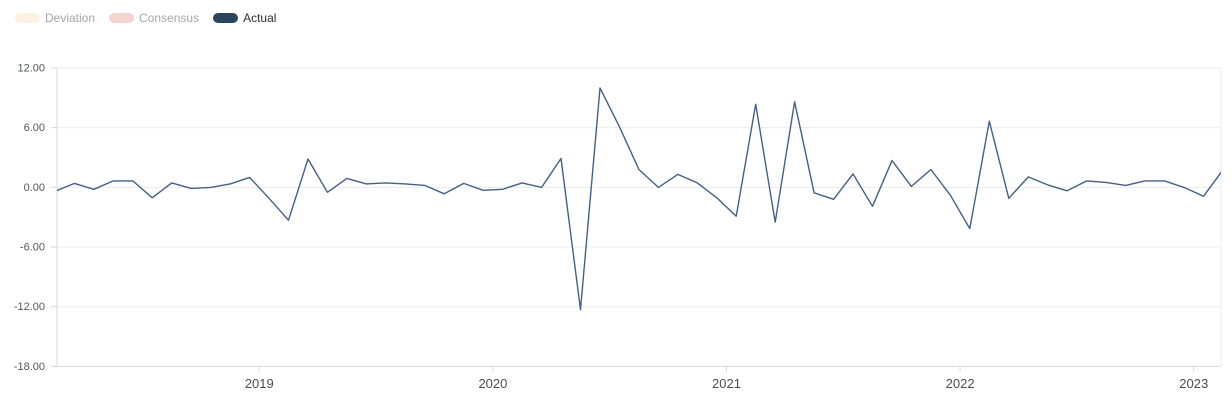 The height and width of the screenshot is (400, 1232). I want to click on legend-label-actual: Actual, so click(260, 18).